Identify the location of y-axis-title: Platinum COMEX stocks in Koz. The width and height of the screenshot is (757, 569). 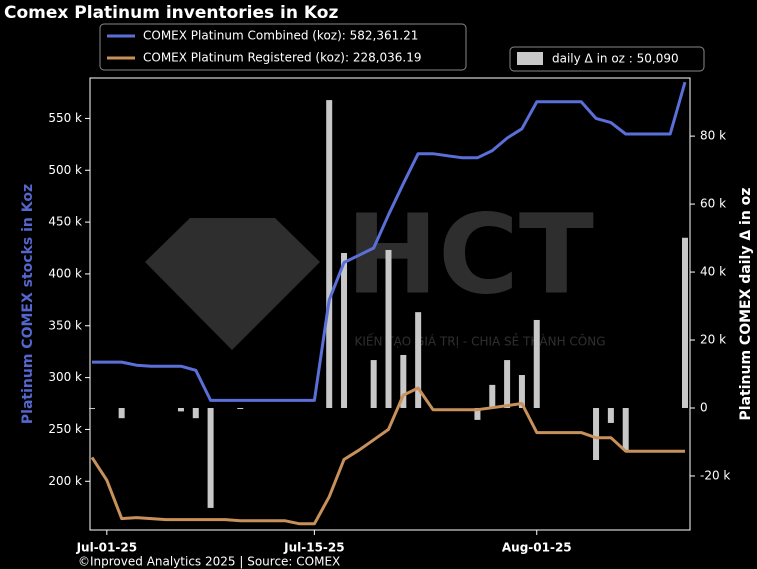
(28, 304).